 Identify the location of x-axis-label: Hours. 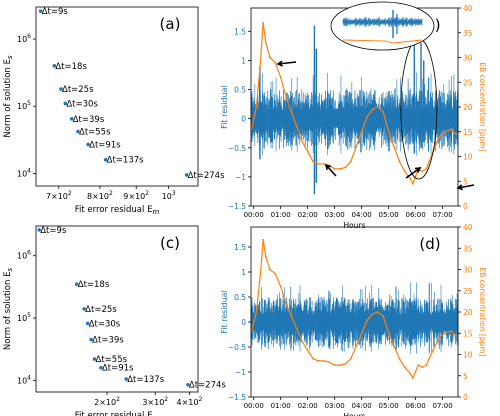
(355, 225).